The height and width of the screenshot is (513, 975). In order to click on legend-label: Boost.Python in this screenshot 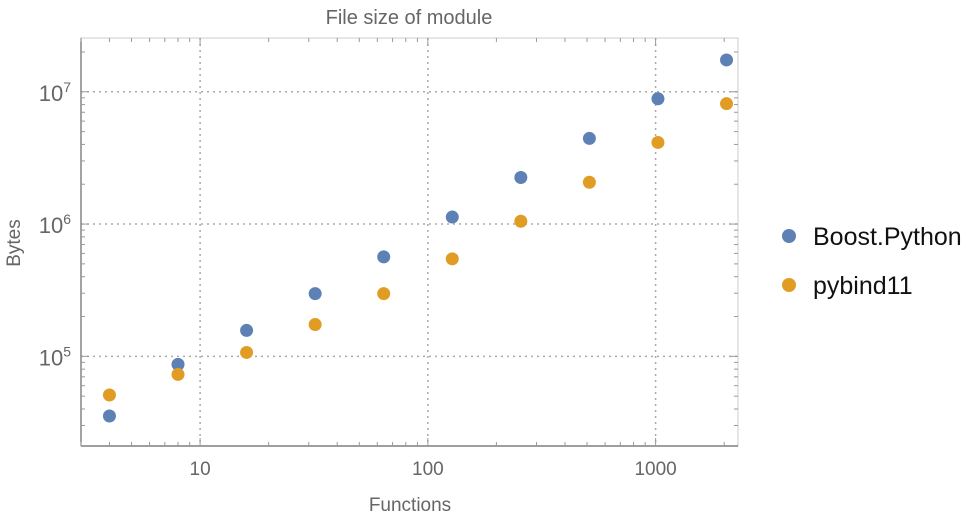, I will do `click(887, 237)`.